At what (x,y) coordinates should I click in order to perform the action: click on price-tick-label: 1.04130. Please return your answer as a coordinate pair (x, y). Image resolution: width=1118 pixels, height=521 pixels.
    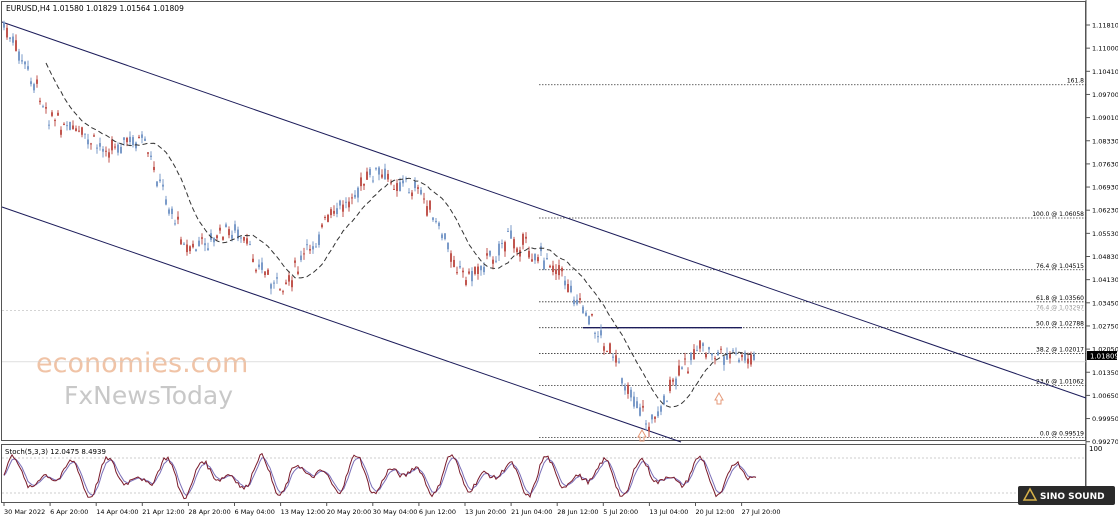
    Looking at the image, I should click on (1105, 280).